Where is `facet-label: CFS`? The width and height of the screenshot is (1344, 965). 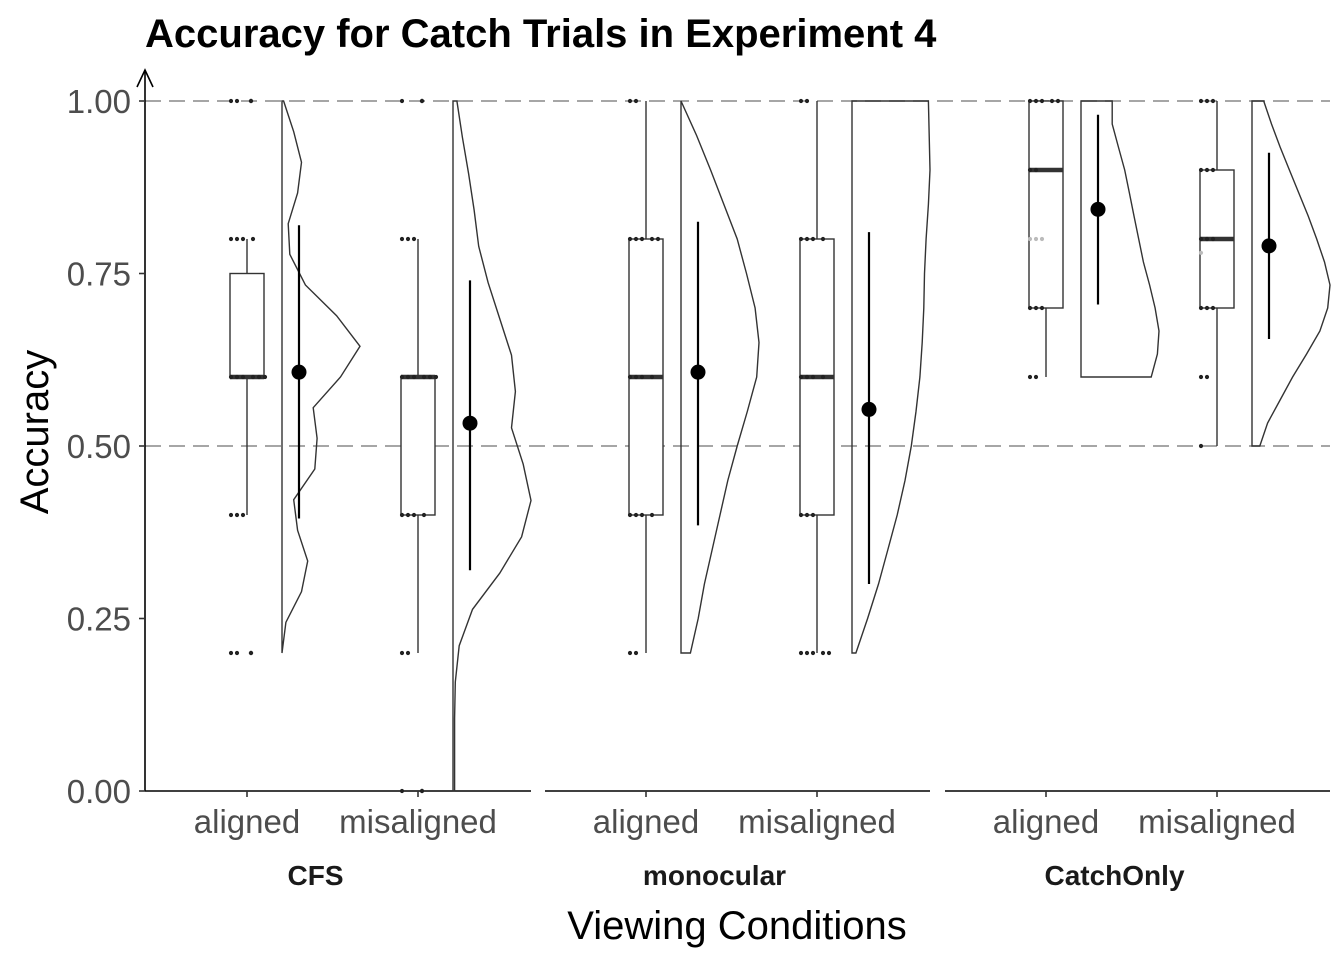
facet-label: CFS is located at coordinates (316, 875).